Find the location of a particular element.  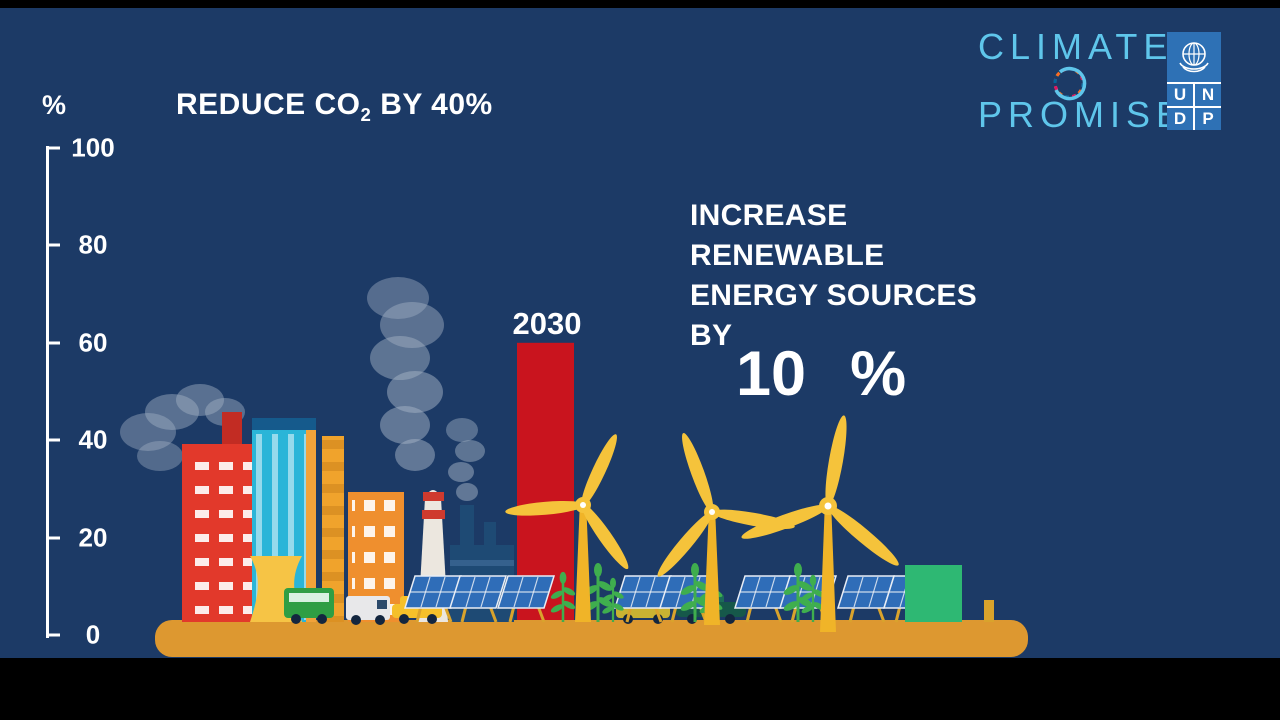

renewable-line: ENERGY SOURCES is located at coordinates (834, 295).